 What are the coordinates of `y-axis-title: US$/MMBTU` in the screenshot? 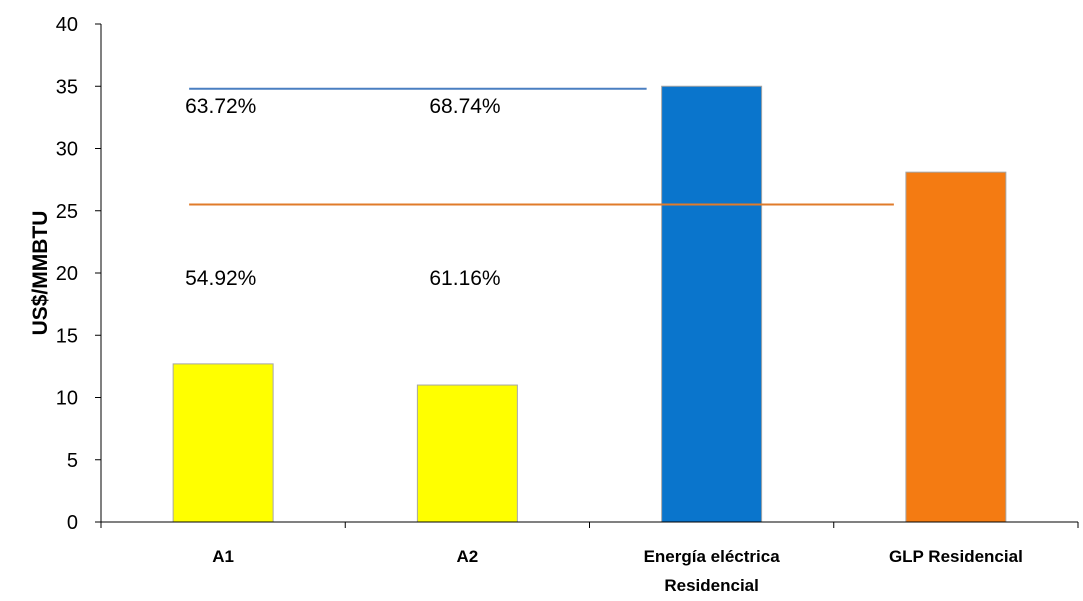 It's located at (40, 273).